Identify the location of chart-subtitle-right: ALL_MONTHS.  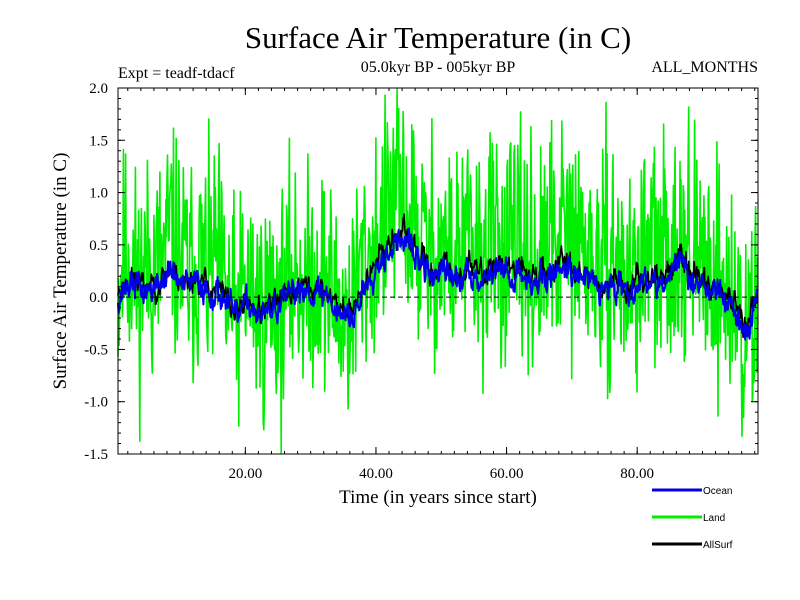
(704, 67).